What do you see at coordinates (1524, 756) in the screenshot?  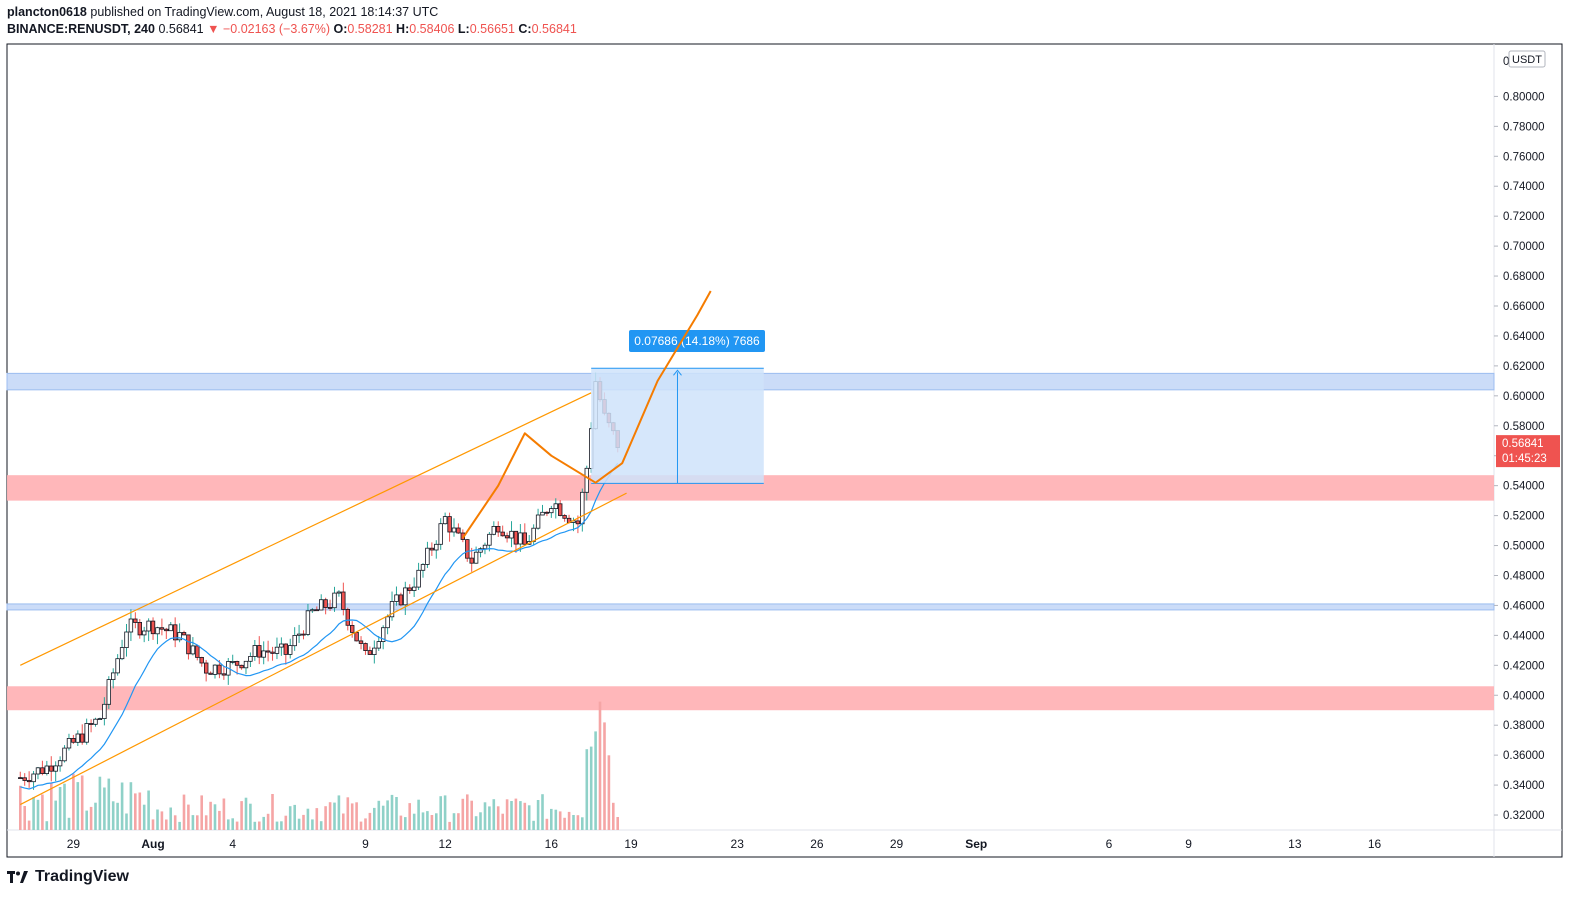 I see `price-tick-label: 0.36000` at bounding box center [1524, 756].